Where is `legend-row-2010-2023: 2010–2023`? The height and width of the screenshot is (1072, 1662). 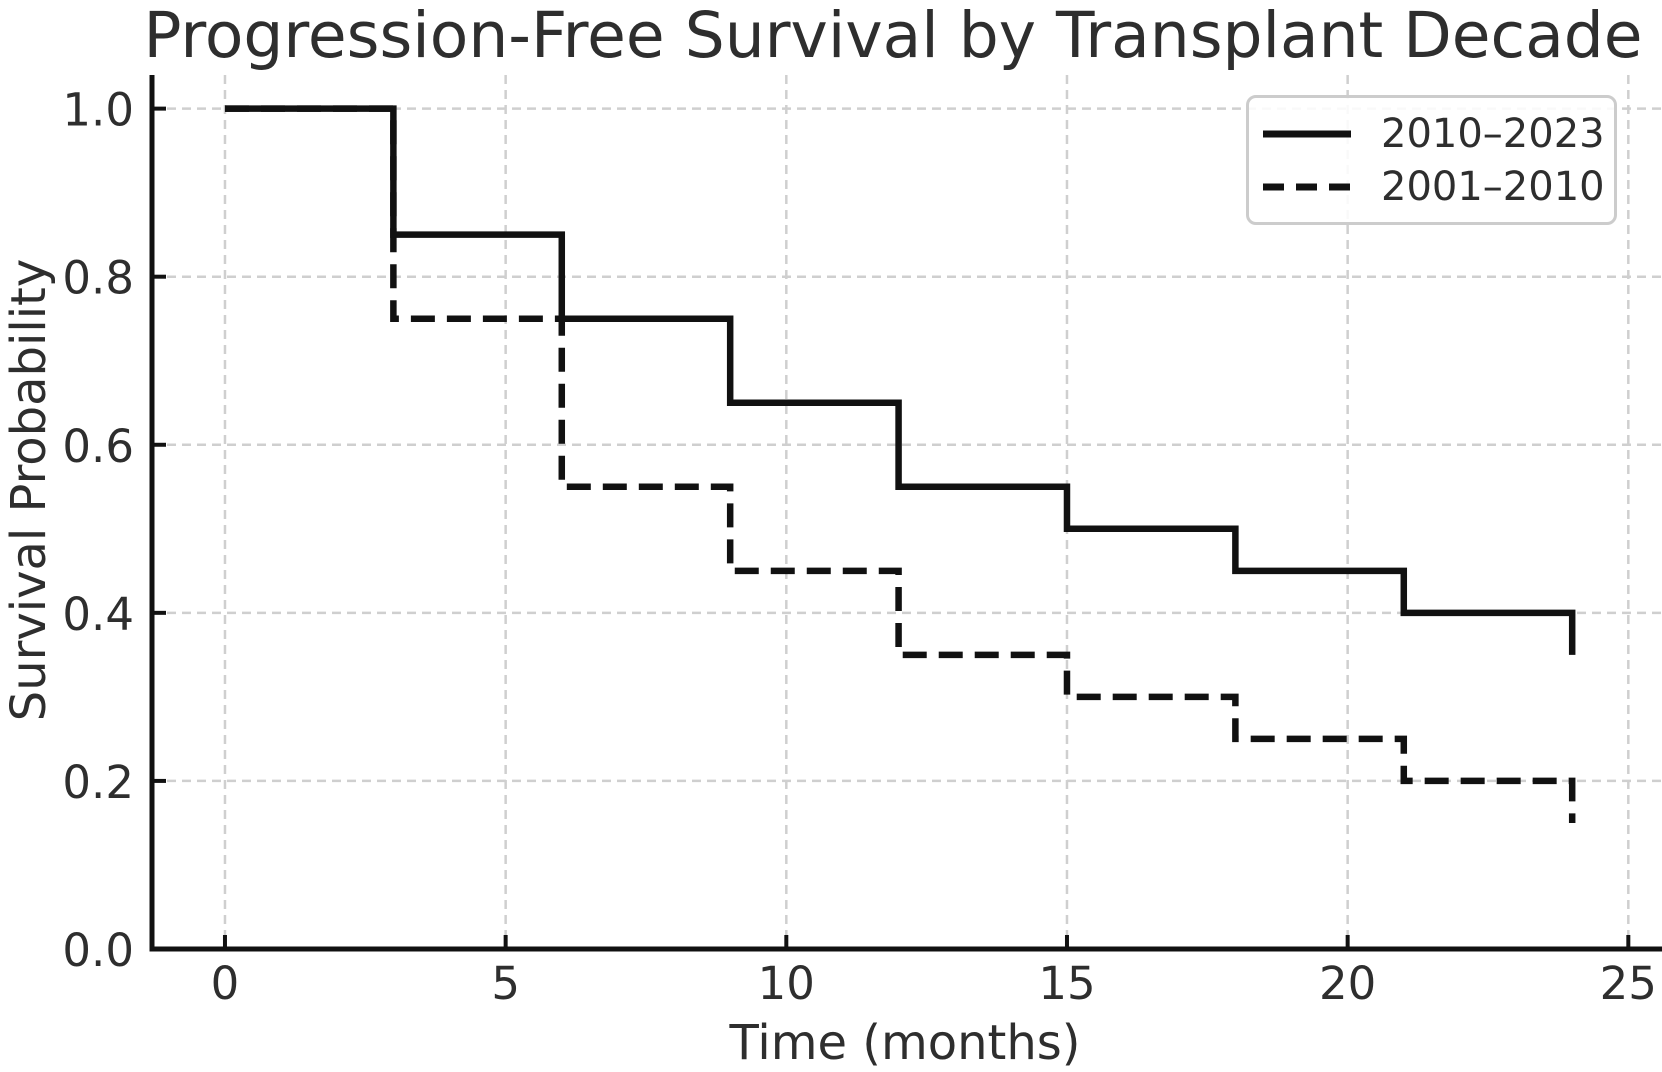 legend-row-2010-2023: 2010–2023 is located at coordinates (1434, 133).